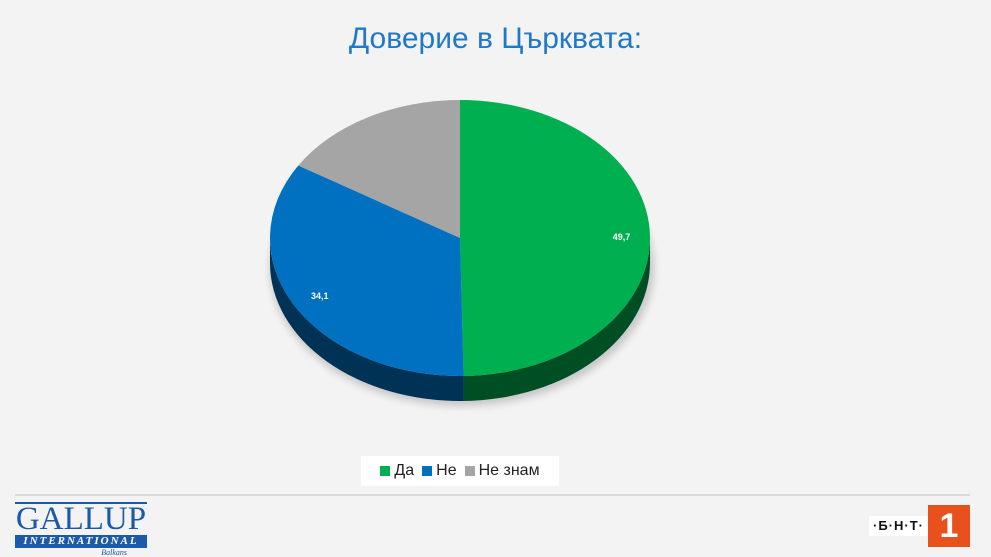  What do you see at coordinates (622, 237) in the screenshot?
I see `data-label: 49,7` at bounding box center [622, 237].